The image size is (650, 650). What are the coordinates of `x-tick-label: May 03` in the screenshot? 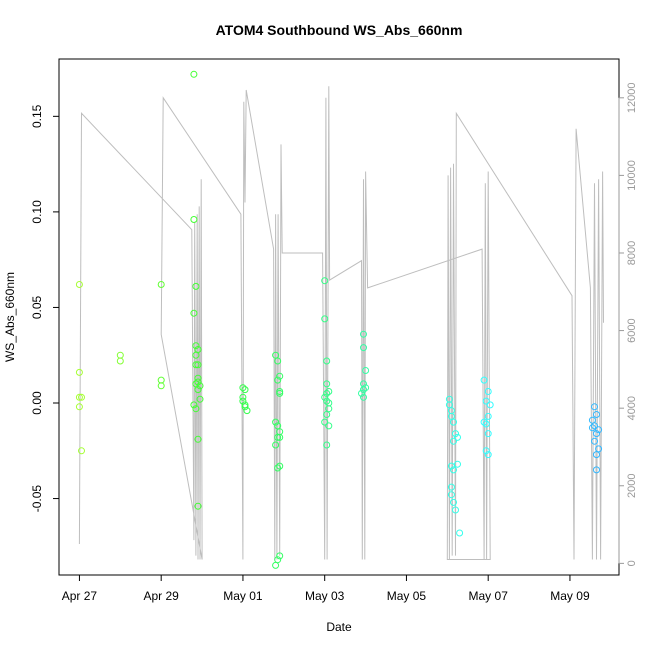 It's located at (325, 596).